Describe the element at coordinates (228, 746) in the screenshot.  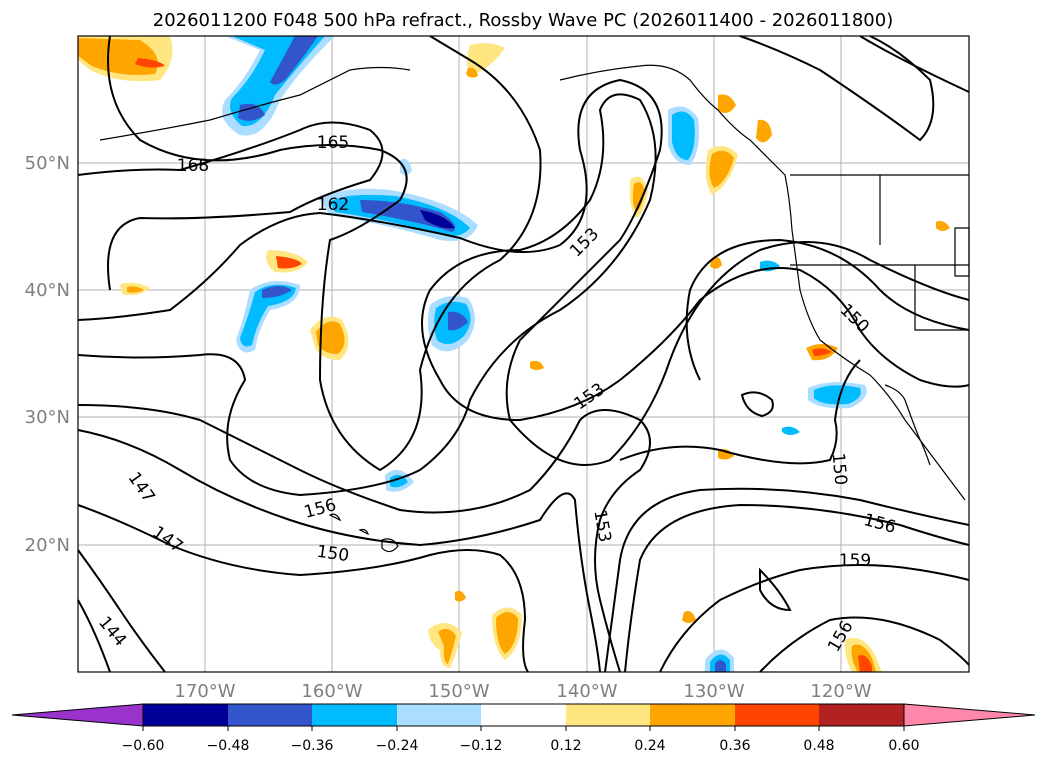
I see `colorbar-tick-label: −0.48` at that location.